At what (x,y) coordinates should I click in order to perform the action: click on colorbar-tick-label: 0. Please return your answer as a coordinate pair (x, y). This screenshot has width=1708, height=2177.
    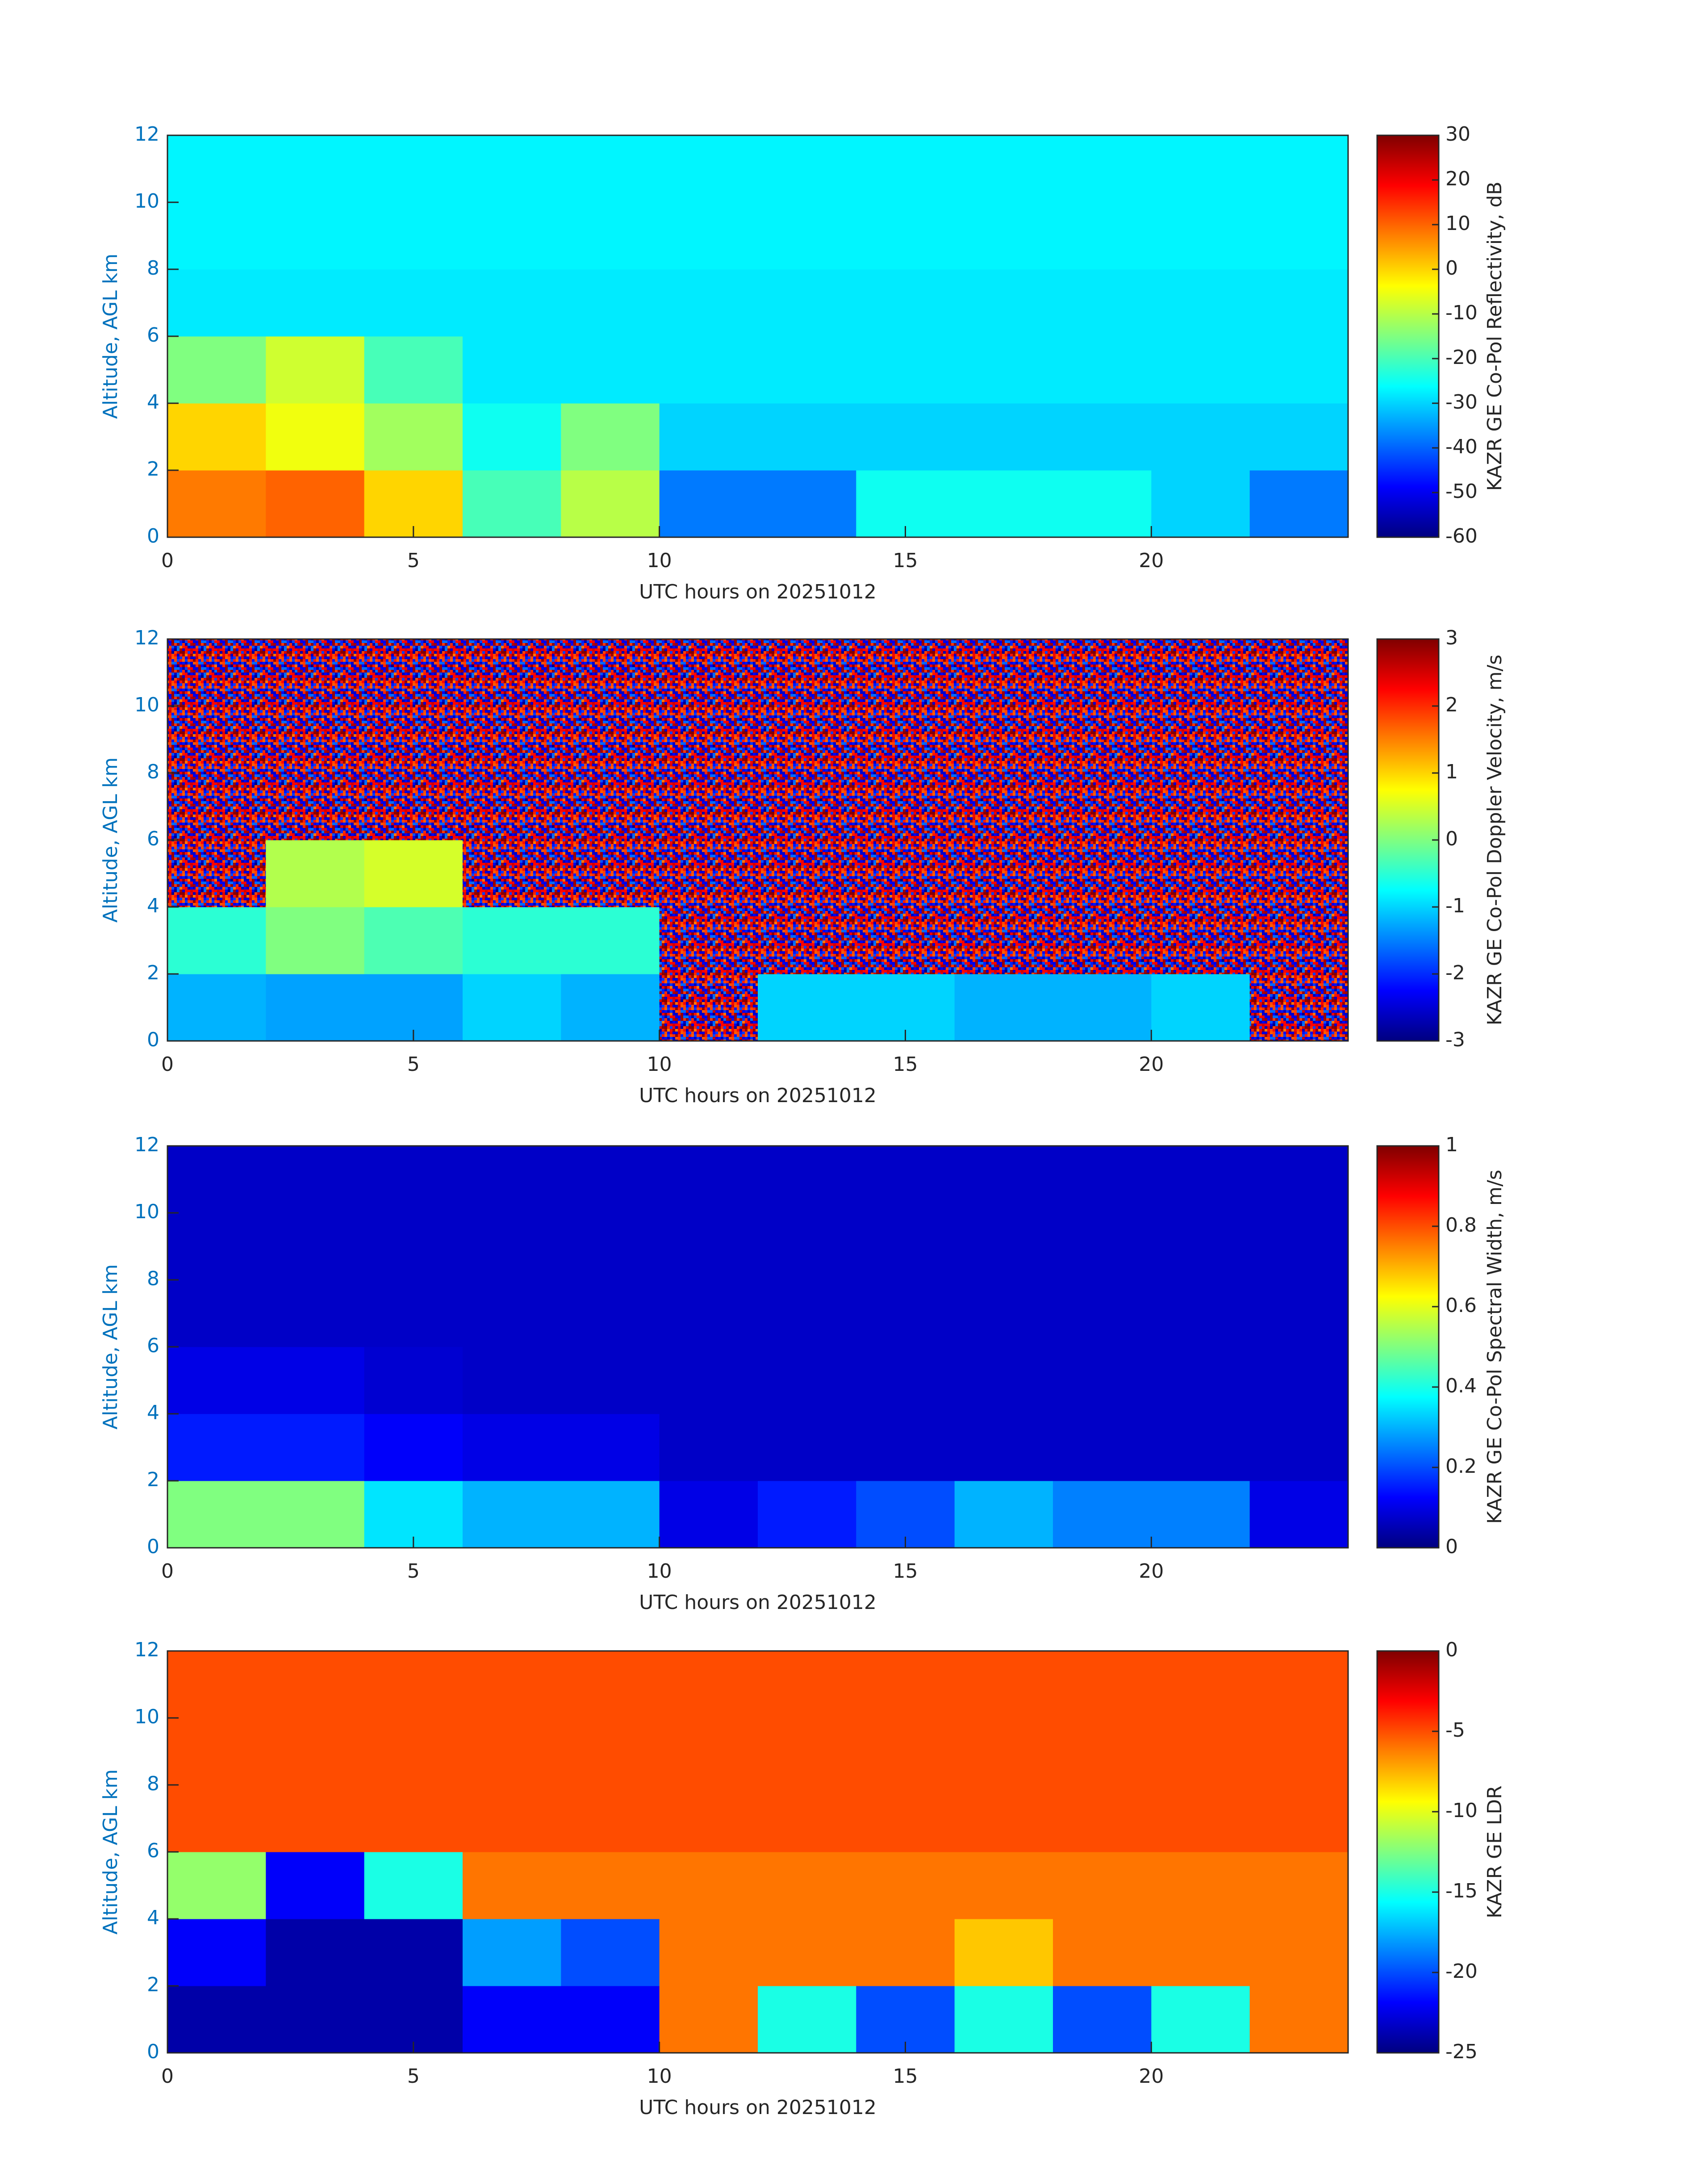
    Looking at the image, I should click on (1451, 838).